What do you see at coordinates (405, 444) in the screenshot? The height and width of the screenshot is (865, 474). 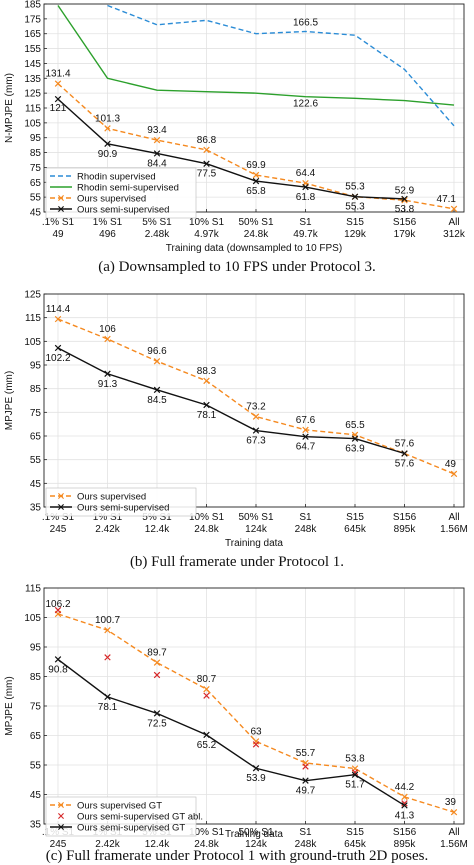 I see `data-label: 57.6` at bounding box center [405, 444].